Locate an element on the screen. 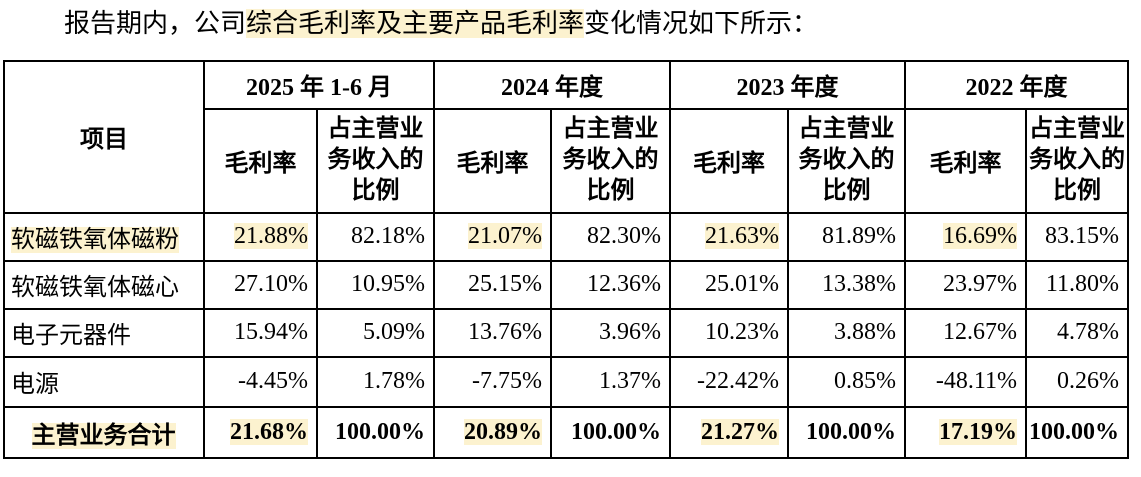  value-cell: 17.19% is located at coordinates (965, 432).